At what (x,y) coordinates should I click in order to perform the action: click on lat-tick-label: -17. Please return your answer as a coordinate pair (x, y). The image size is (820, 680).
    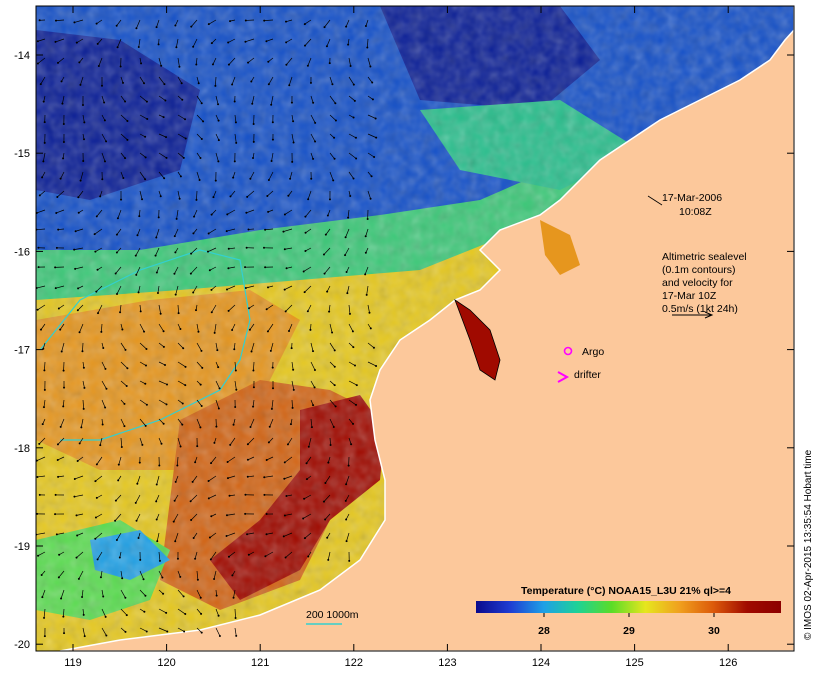
    Looking at the image, I should click on (22, 351).